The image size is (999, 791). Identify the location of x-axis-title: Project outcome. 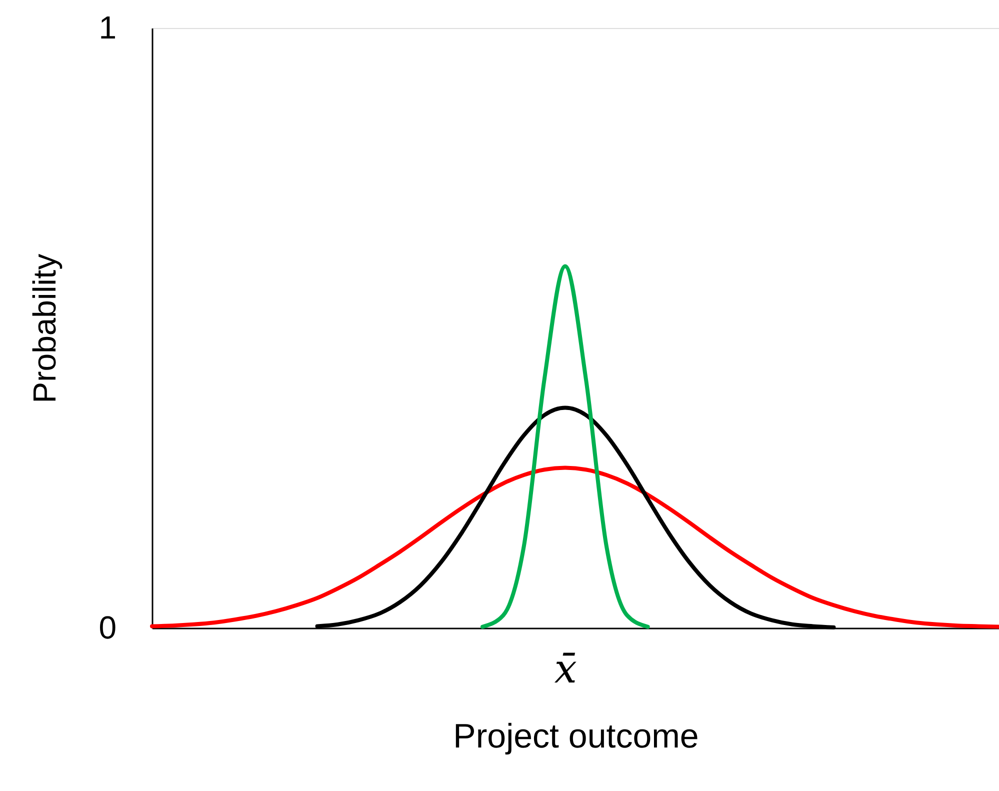
(576, 737).